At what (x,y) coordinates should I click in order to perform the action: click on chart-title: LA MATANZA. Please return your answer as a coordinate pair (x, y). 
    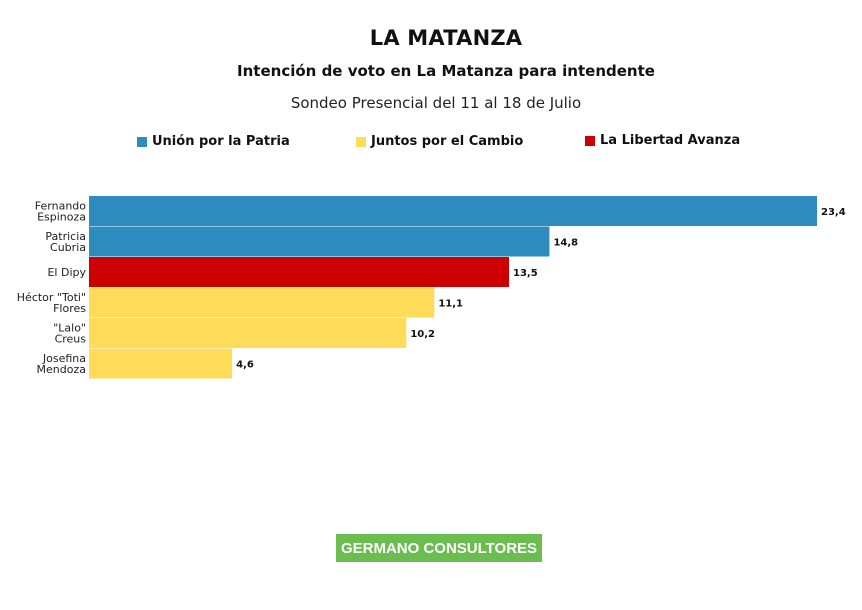
    Looking at the image, I should click on (446, 38).